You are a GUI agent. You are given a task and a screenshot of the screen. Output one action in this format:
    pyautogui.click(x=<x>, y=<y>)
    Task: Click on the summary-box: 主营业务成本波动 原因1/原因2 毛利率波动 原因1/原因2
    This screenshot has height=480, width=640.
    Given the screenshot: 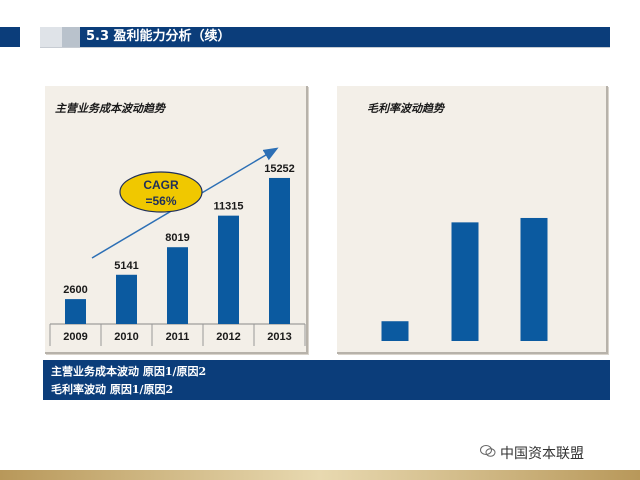 What is the action you would take?
    pyautogui.click(x=326, y=380)
    